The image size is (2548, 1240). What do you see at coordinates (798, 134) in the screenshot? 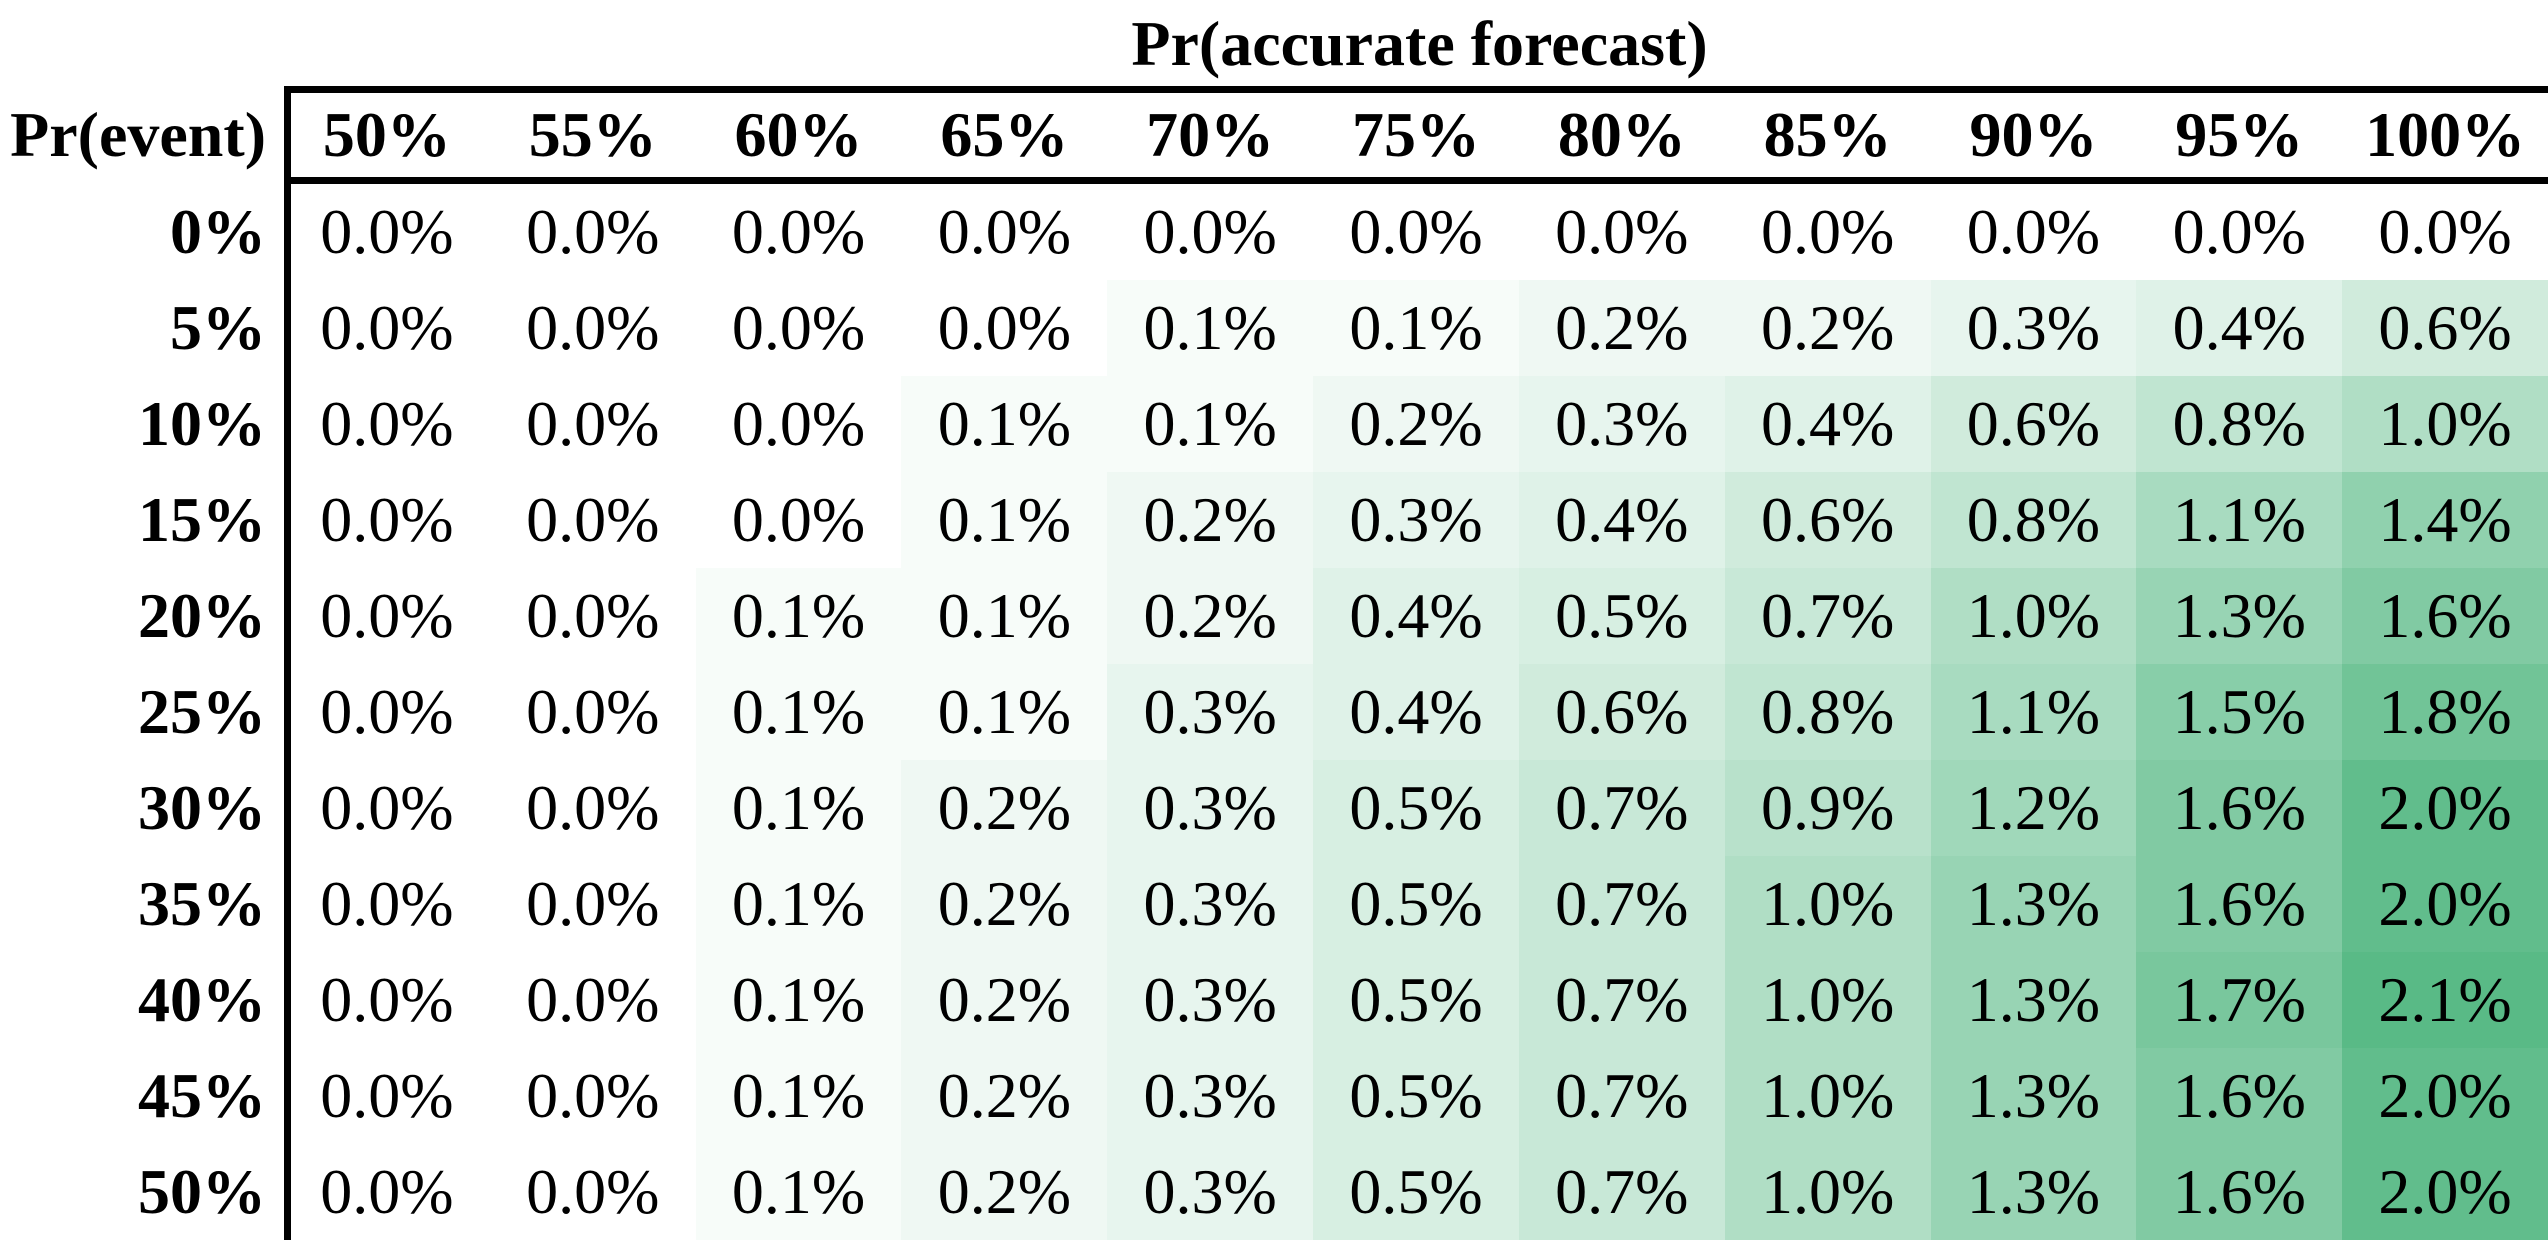
I see `col-header-60%: 60%` at bounding box center [798, 134].